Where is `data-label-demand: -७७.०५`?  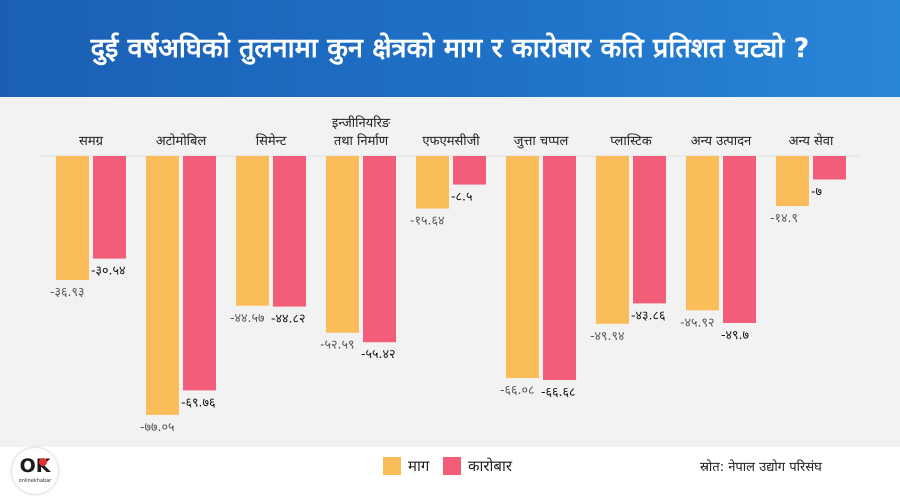 data-label-demand: -७७.०५ is located at coordinates (157, 426).